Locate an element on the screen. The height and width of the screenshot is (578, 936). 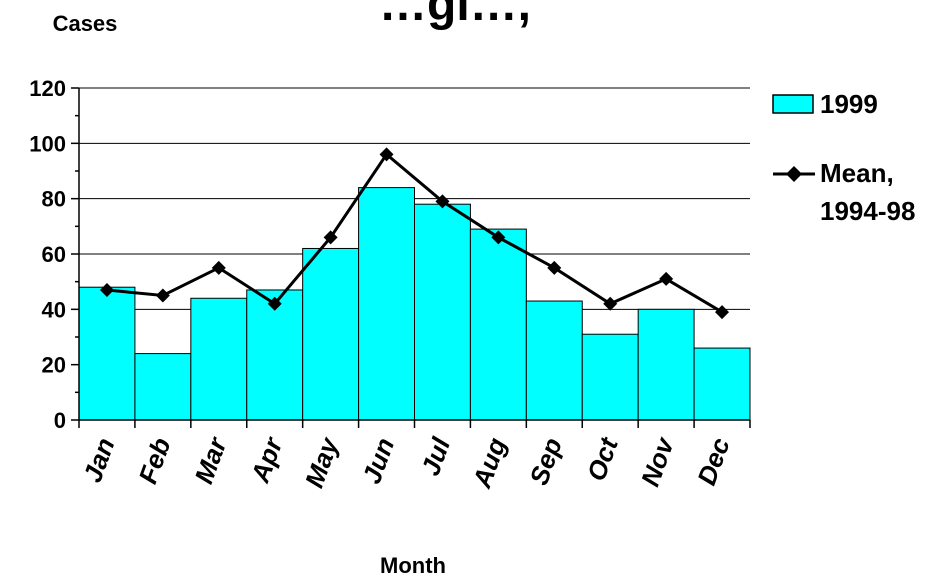
mean-point-dec is located at coordinates (722, 312).